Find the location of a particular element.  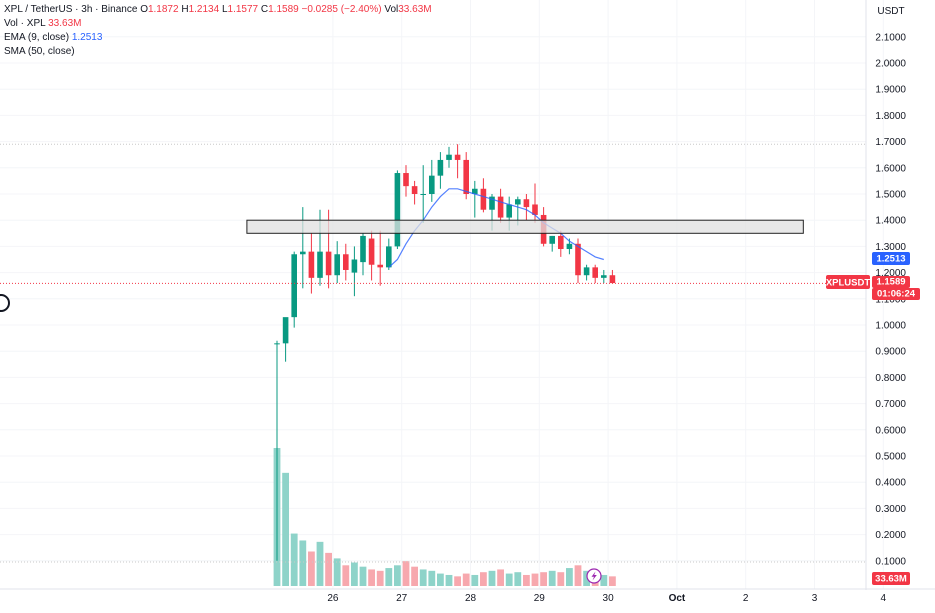

y-tick-label: 2.1000 is located at coordinates (890, 37).